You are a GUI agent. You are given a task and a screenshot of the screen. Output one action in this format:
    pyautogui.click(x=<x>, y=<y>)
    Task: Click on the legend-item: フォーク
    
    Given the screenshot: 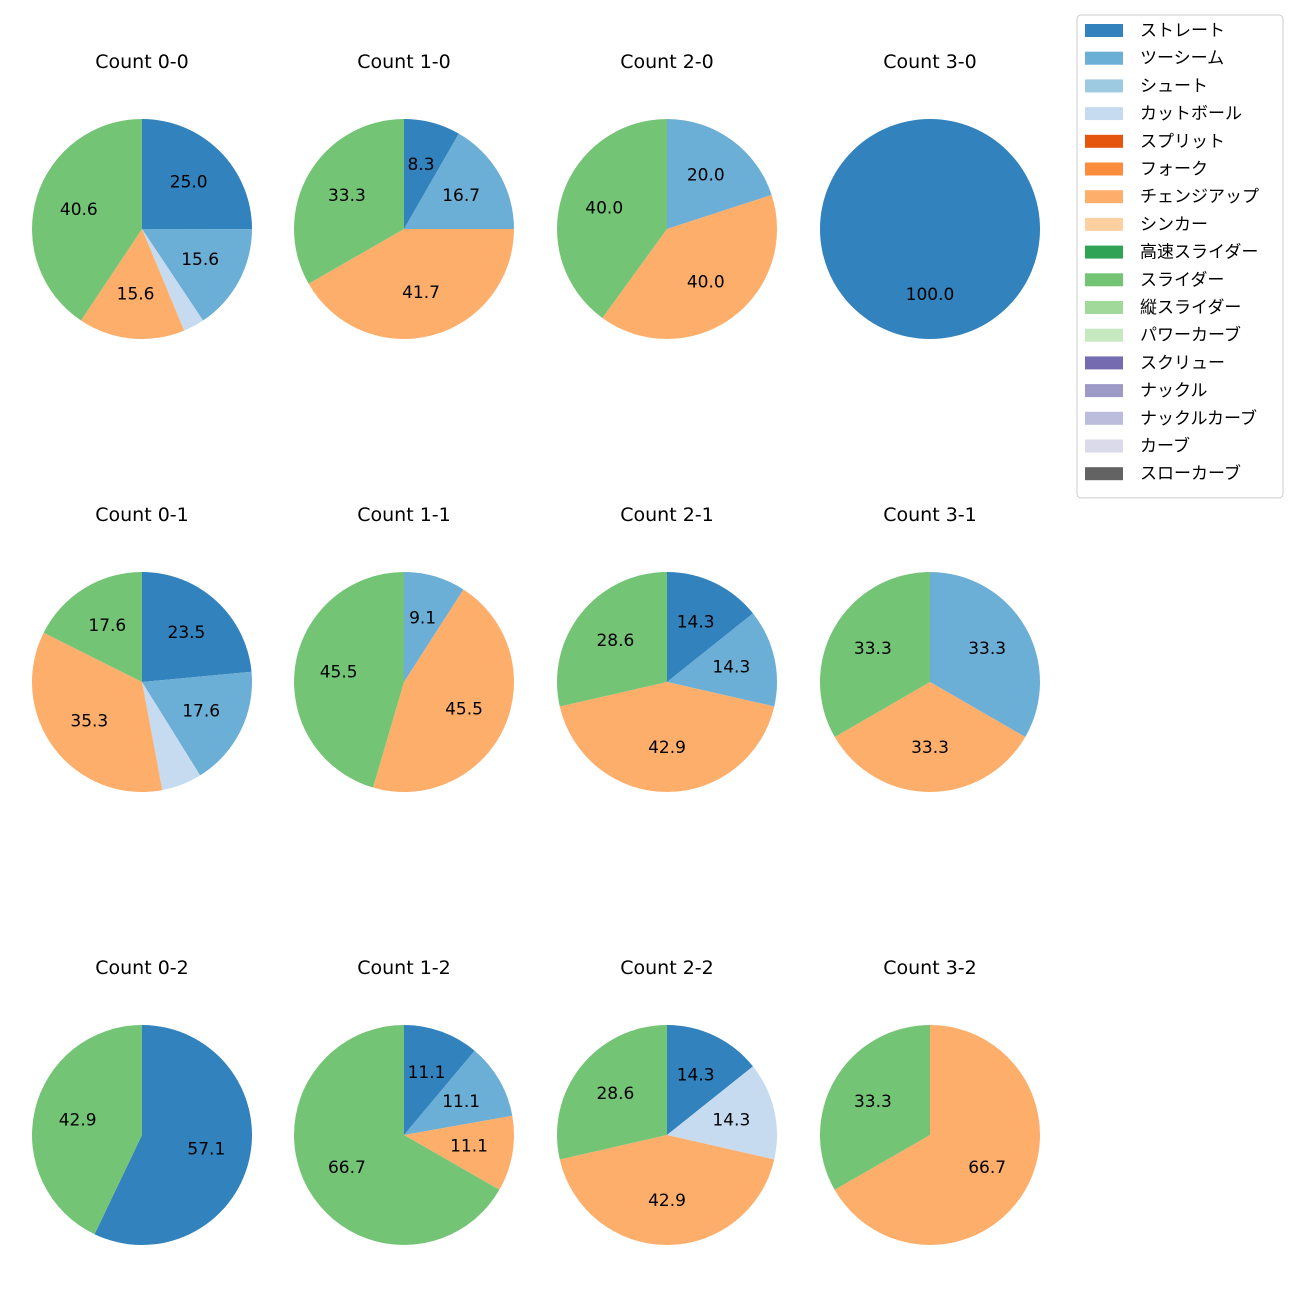 What is the action you would take?
    pyautogui.click(x=1146, y=170)
    